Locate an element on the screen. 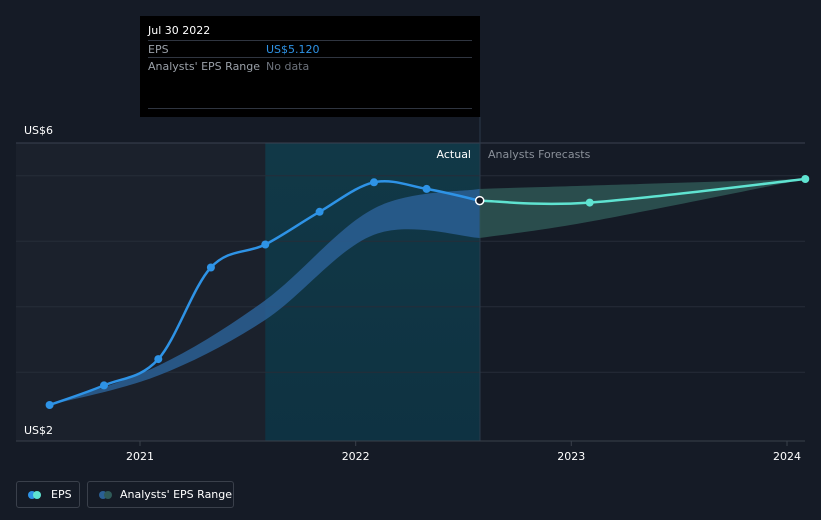 The height and width of the screenshot is (520, 821). tooltip-eps-label: EPS is located at coordinates (158, 49).